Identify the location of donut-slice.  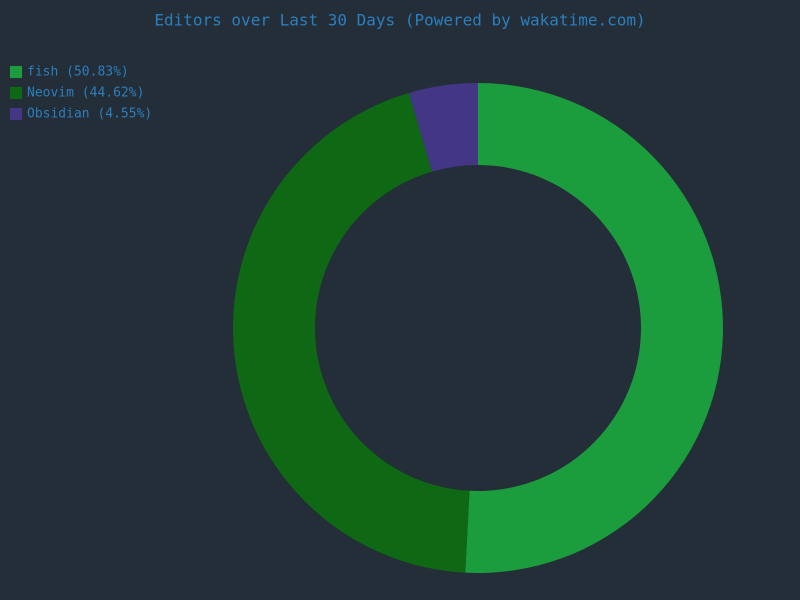
(443, 127).